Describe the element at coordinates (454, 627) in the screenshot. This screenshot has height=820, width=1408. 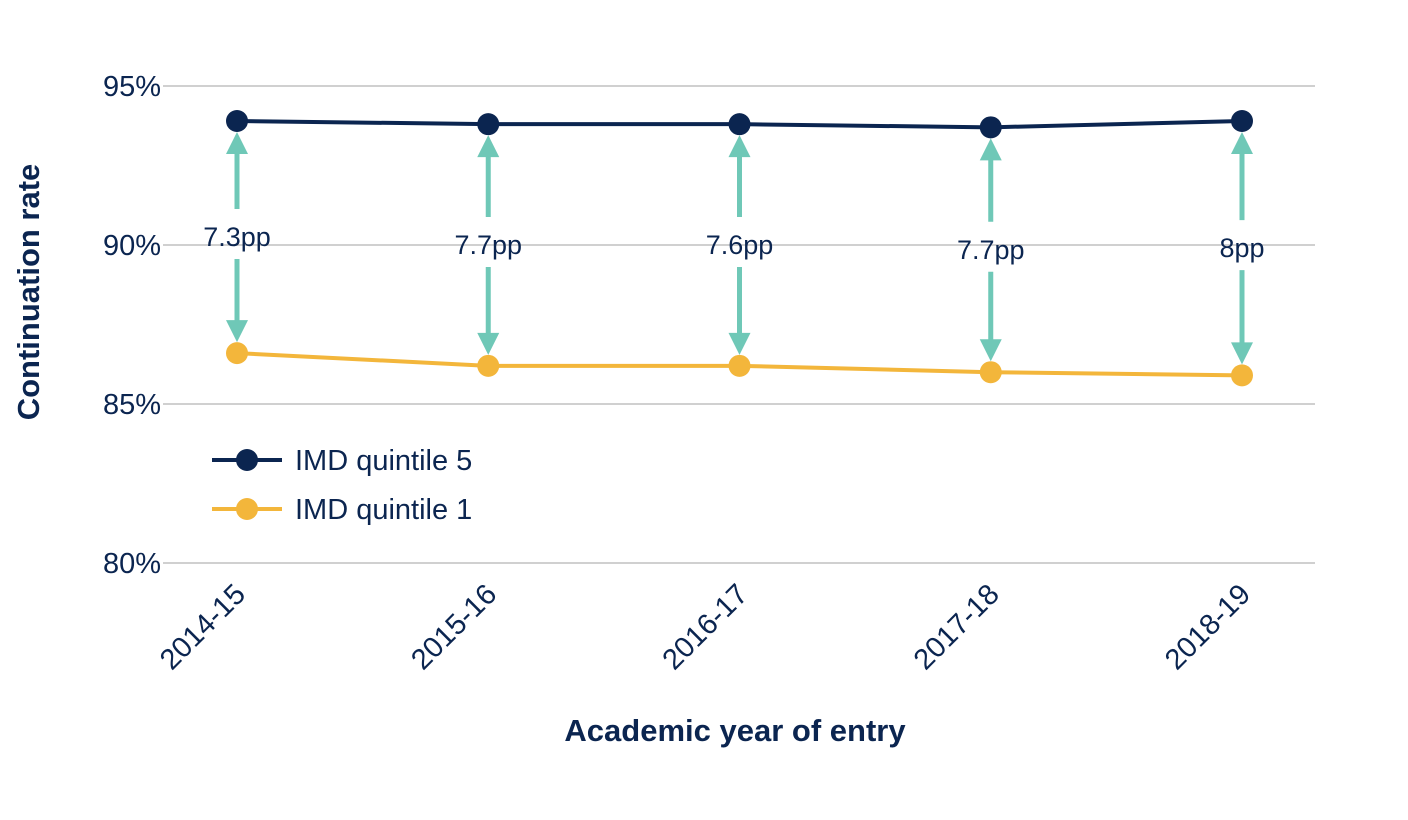
I see `x-tick-label: 2015-16` at that location.